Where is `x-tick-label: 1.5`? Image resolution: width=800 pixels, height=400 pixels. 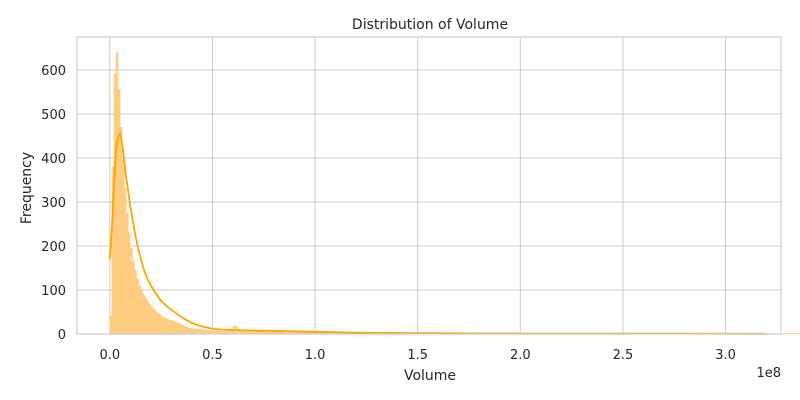
x-tick-label: 1.5 is located at coordinates (417, 355).